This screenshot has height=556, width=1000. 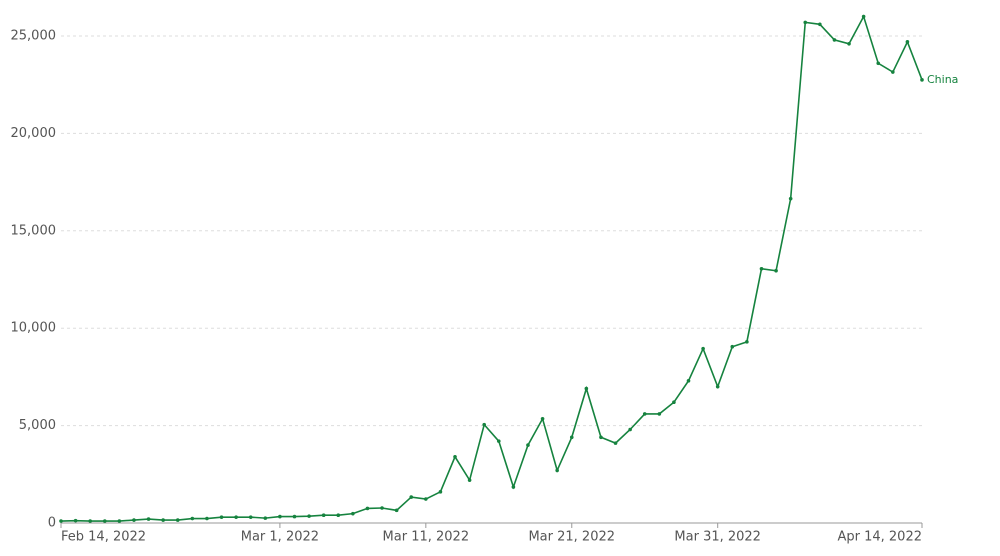 What do you see at coordinates (34, 133) in the screenshot?
I see `y-tick-label: 20,000` at bounding box center [34, 133].